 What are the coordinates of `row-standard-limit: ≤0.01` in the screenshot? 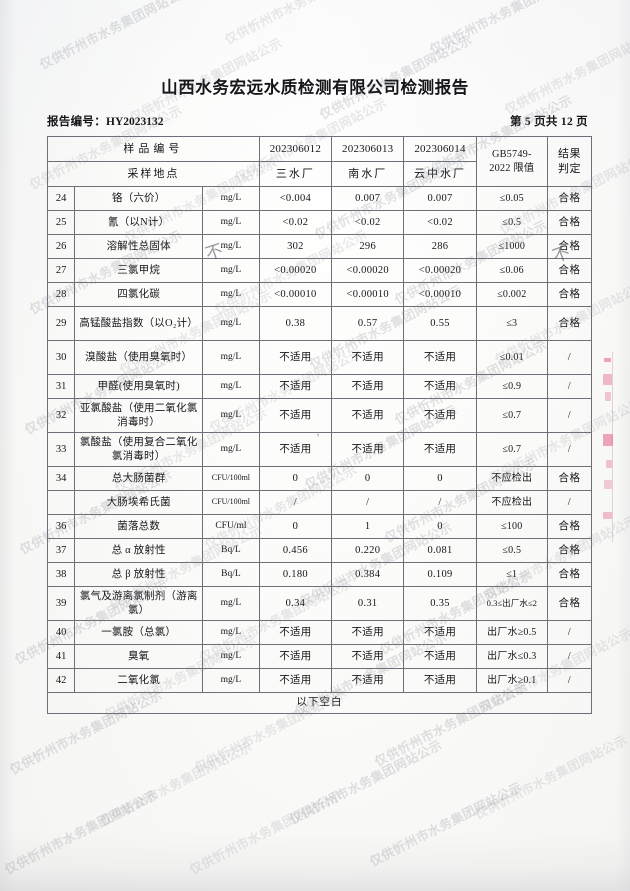 It's located at (511, 357).